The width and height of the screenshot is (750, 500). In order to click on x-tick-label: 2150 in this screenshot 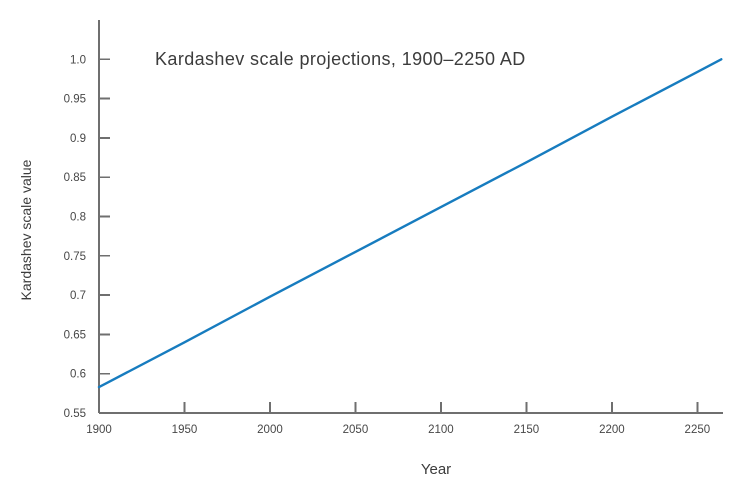, I will do `click(527, 430)`.